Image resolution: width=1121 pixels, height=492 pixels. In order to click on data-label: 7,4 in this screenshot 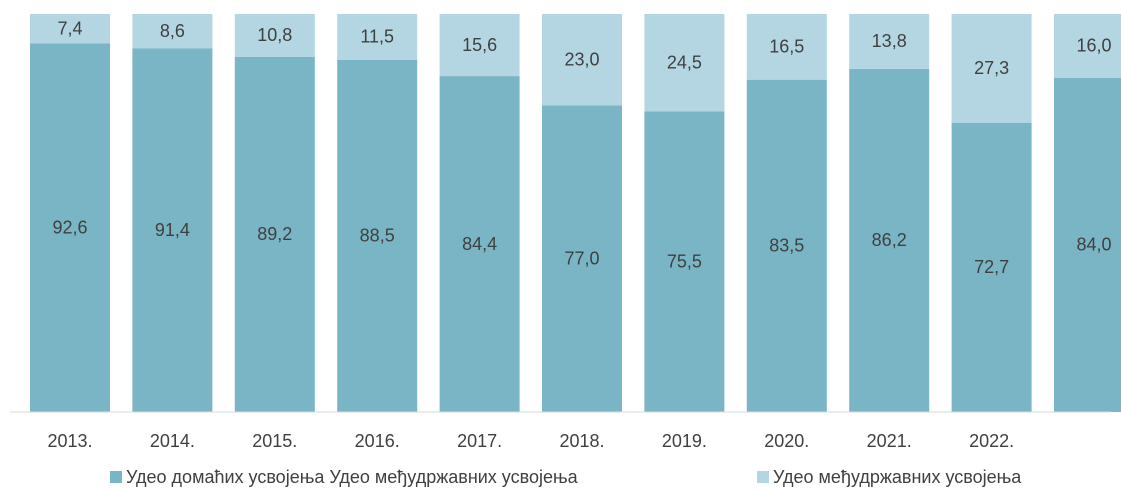, I will do `click(69, 28)`.